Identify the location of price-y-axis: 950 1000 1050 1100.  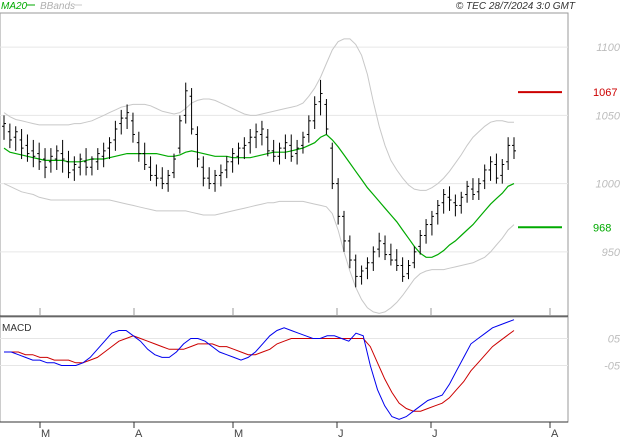
(608, 150).